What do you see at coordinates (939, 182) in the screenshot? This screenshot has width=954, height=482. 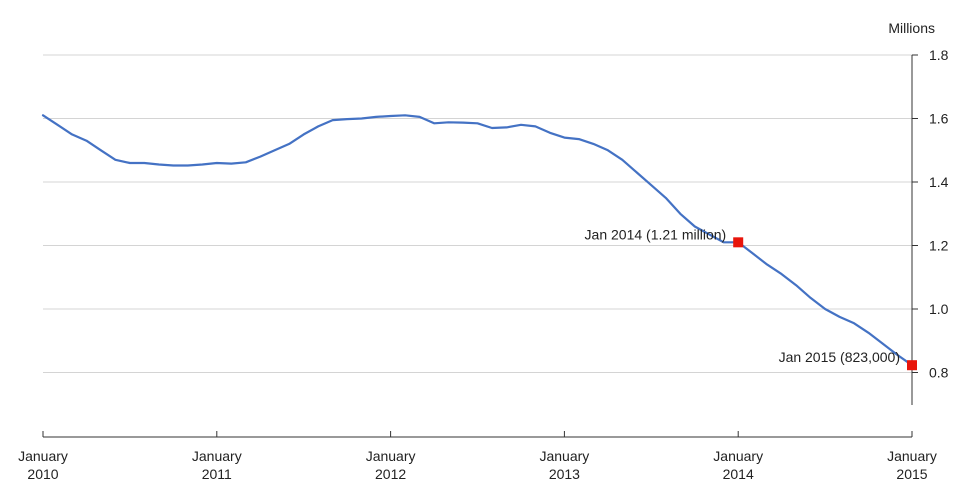 I see `y-tick-label: 1.4` at bounding box center [939, 182].